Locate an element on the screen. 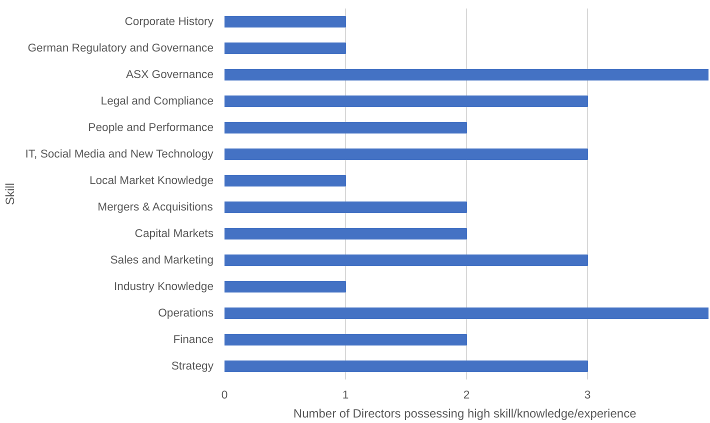 The height and width of the screenshot is (423, 710). y-tick-label: Mergers & Acquisitions is located at coordinates (156, 207).